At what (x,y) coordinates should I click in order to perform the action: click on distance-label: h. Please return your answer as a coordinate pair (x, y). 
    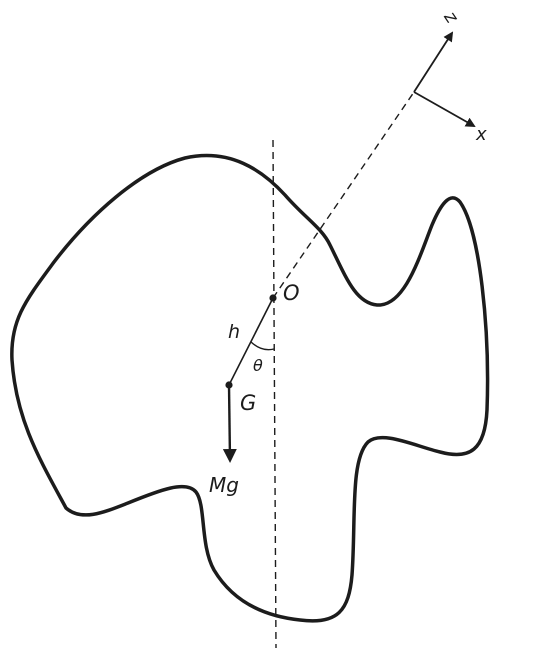
    Looking at the image, I should click on (234, 332).